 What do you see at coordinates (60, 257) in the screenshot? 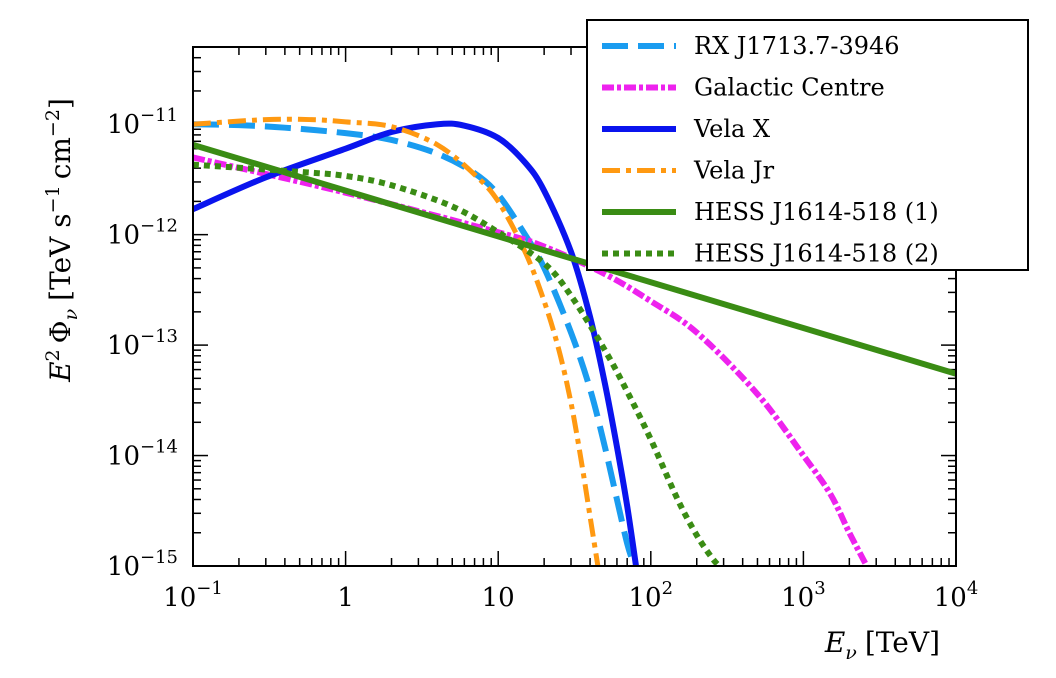
I see `y-axis-unit-a: [TeV s` at bounding box center [60, 257].